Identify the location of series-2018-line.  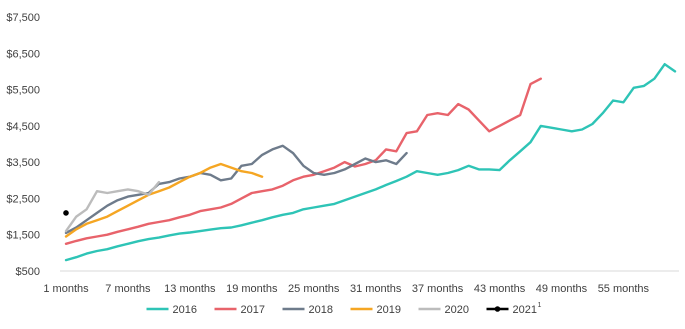
(236, 189).